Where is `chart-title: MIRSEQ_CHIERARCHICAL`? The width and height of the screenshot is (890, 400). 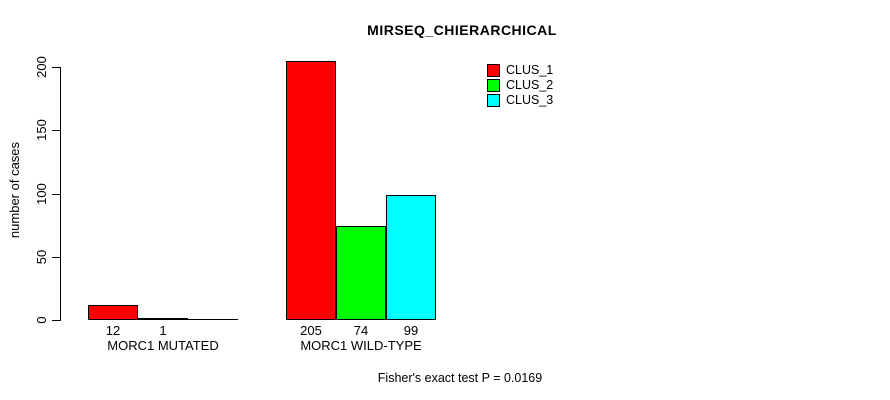 chart-title: MIRSEQ_CHIERARCHICAL is located at coordinates (462, 30).